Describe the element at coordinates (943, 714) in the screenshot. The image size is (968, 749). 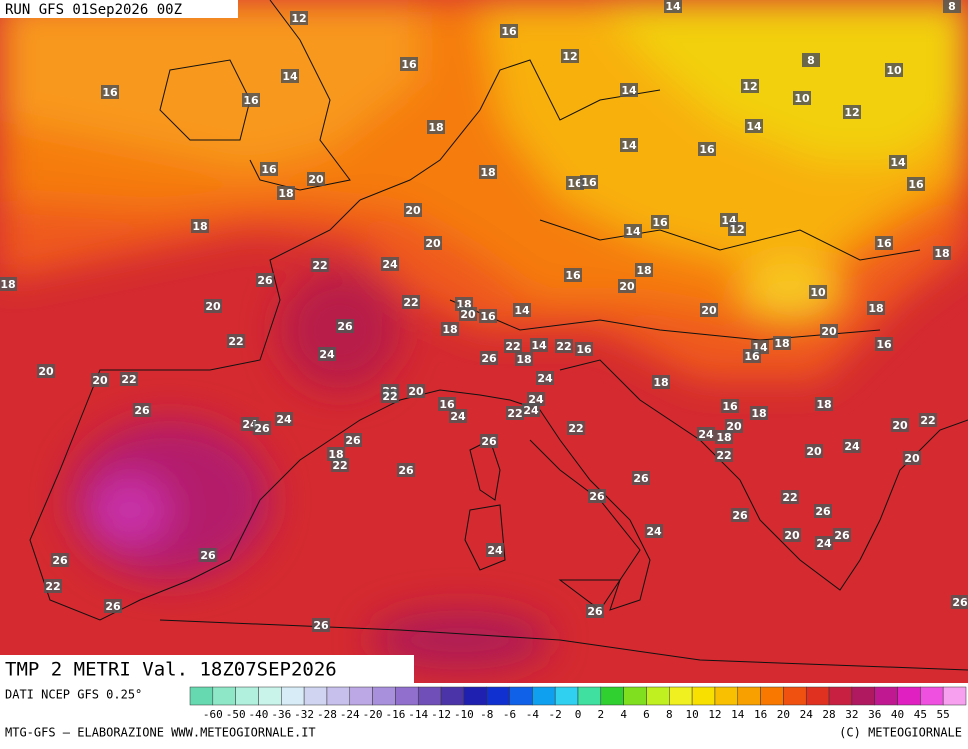
I see `colorbar-tick-label: 55` at that location.